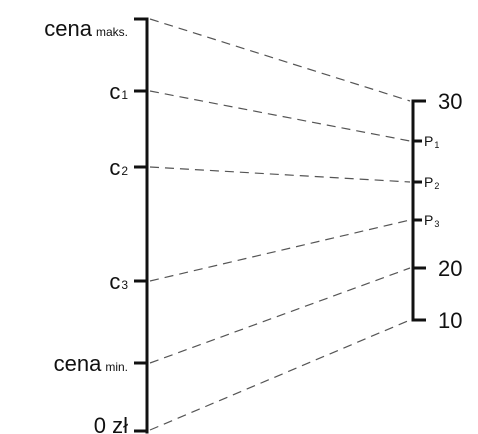 Image resolution: width=478 pixels, height=434 pixels. I want to click on right-scale: 30 P1 P2 P3 20 10, so click(436, 211).